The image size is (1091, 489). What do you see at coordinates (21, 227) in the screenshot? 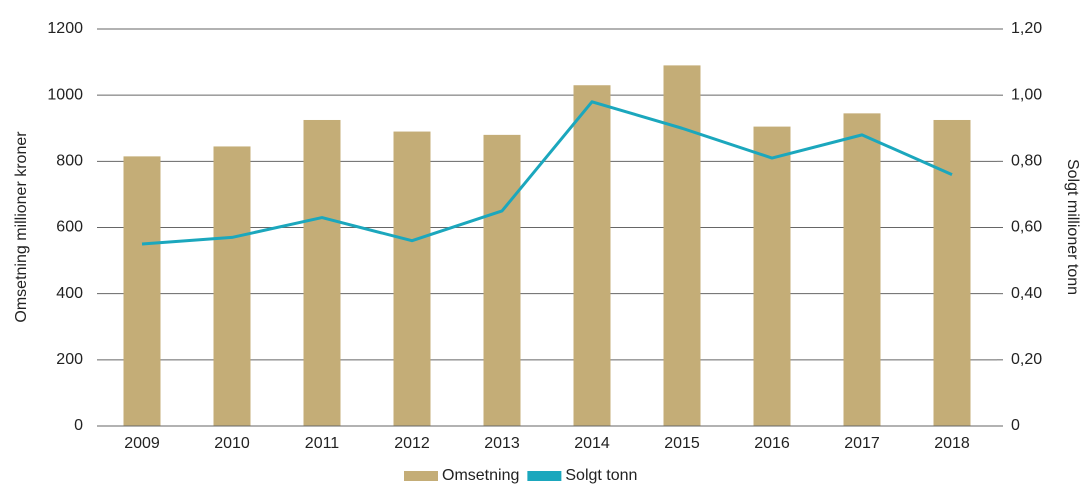
I see `y-axis-label: Omsetning millioner kroner` at bounding box center [21, 227].